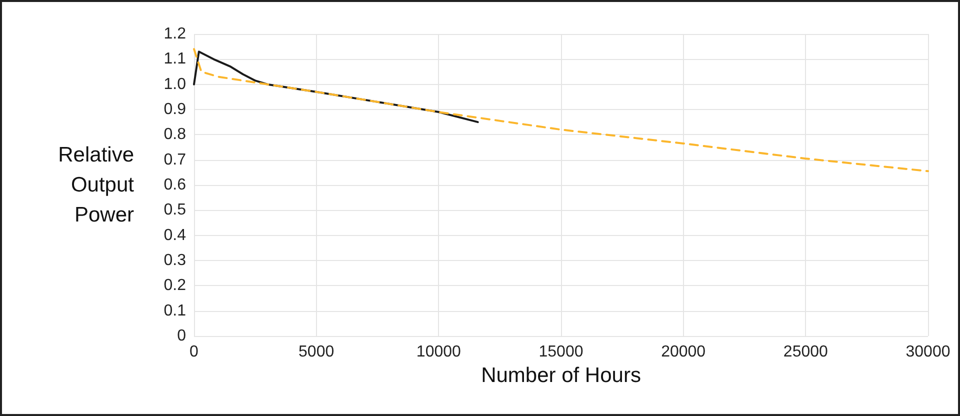 The height and width of the screenshot is (416, 960). Describe the element at coordinates (175, 260) in the screenshot. I see `y-tick-label: 0.3` at that location.